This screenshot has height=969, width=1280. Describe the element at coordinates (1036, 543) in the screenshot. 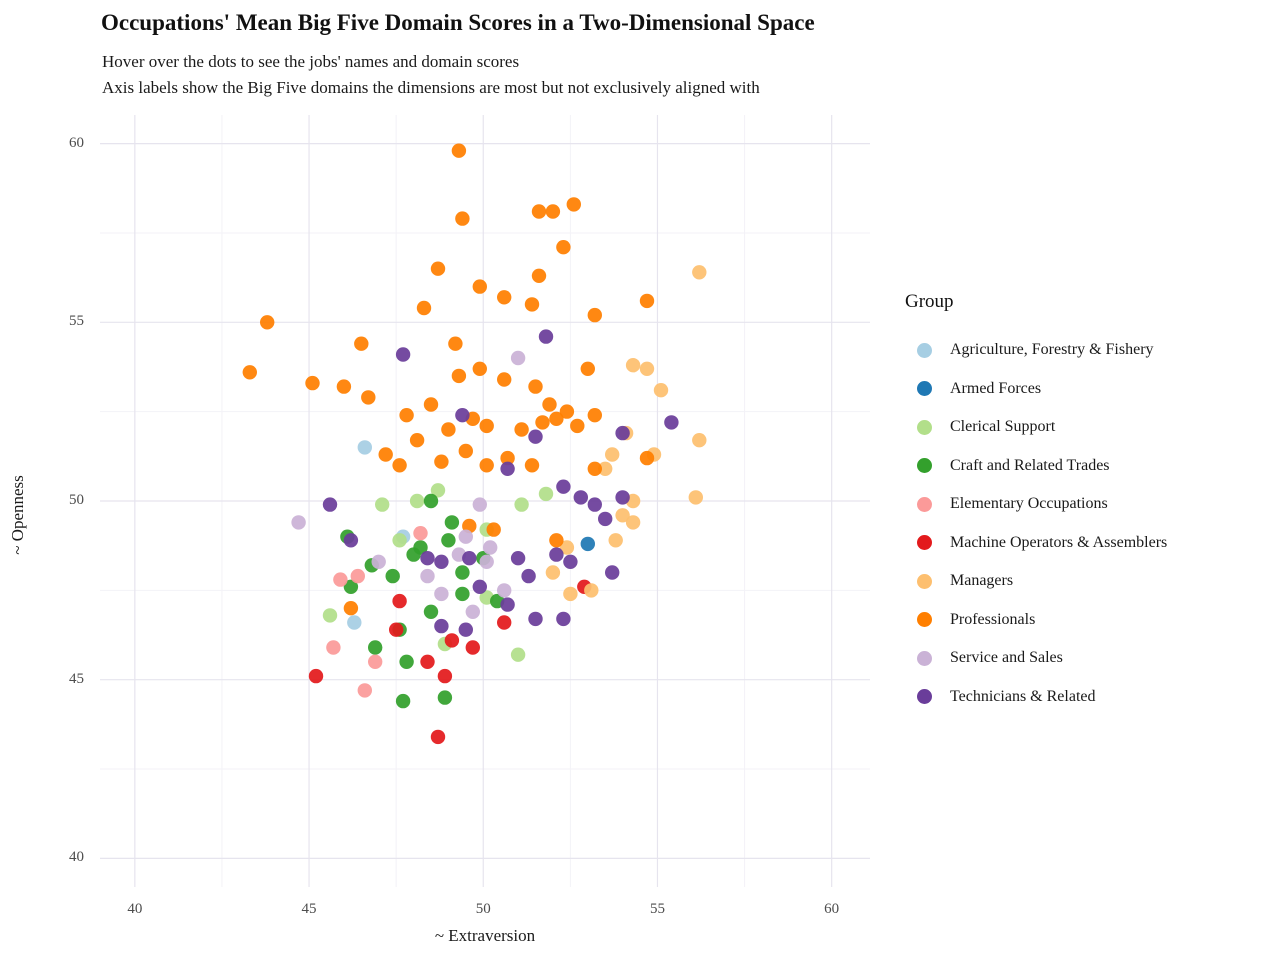

I see `legend-item-machine-operators-assemblers: Machine Operators & Assemblers` at that location.